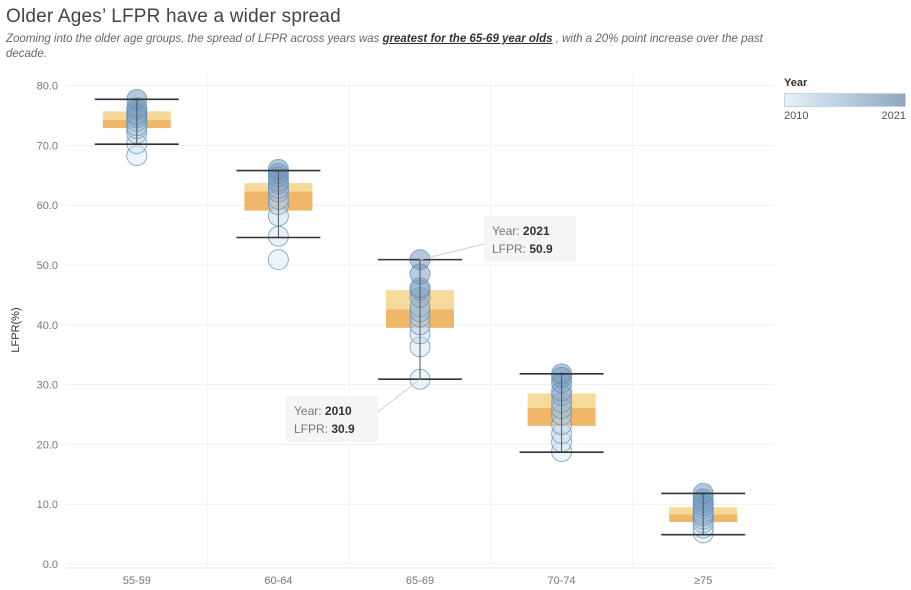 The image size is (911, 590). I want to click on y-tick-label: 0.0, so click(50, 565).